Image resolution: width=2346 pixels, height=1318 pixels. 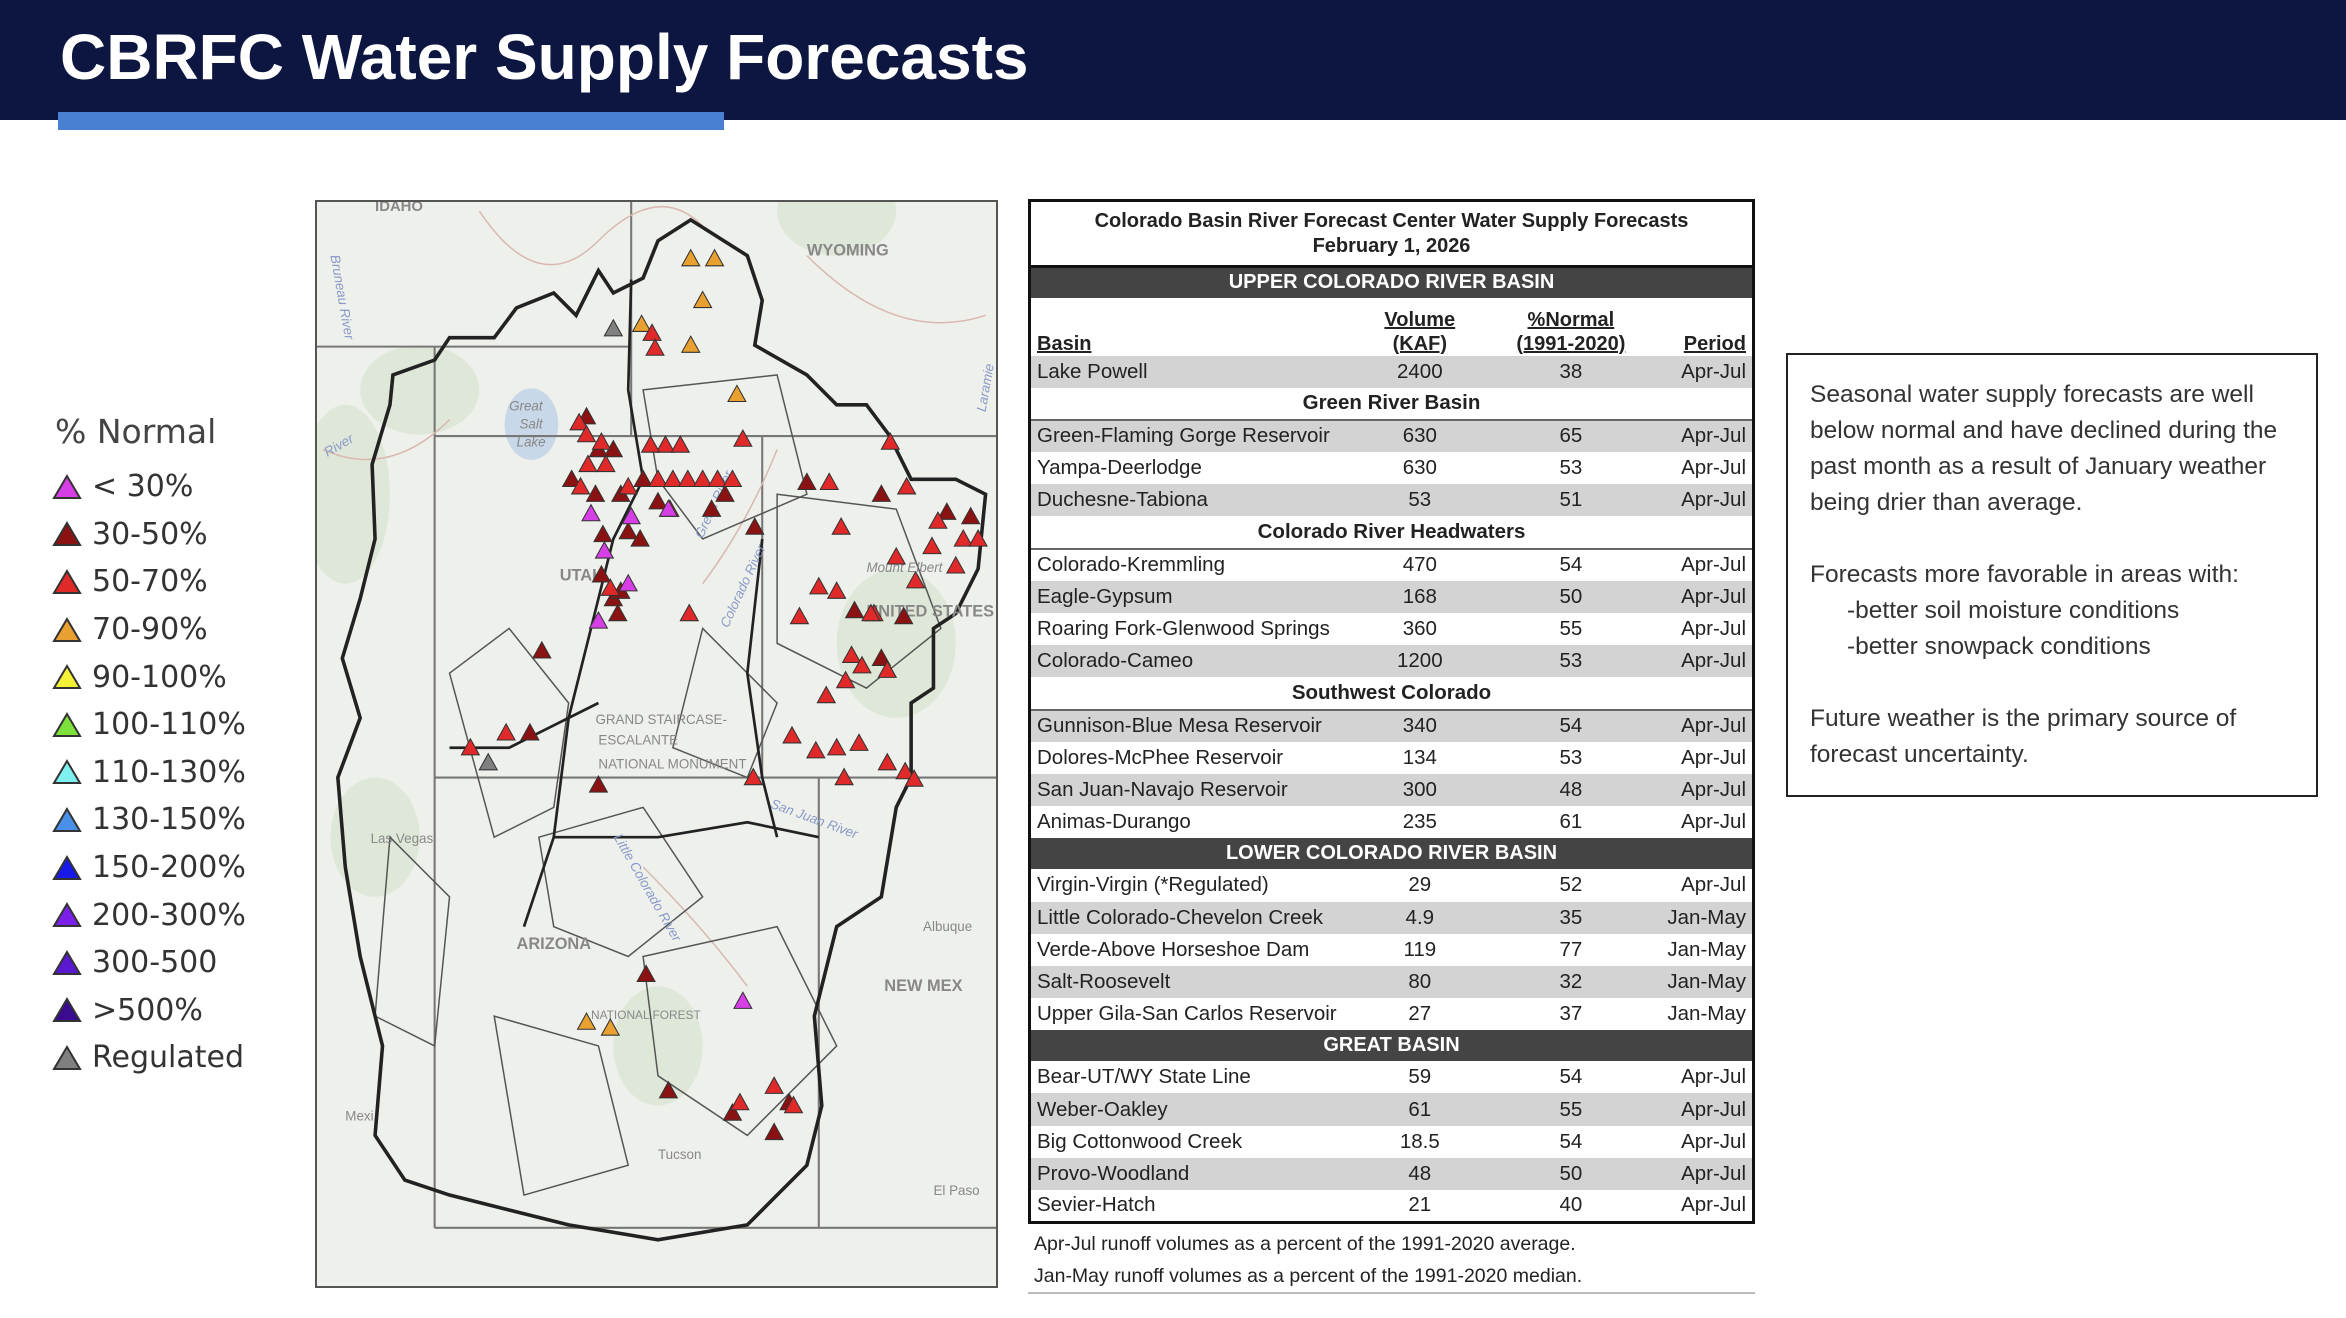 I want to click on legend-label: 100-110%, so click(x=169, y=725).